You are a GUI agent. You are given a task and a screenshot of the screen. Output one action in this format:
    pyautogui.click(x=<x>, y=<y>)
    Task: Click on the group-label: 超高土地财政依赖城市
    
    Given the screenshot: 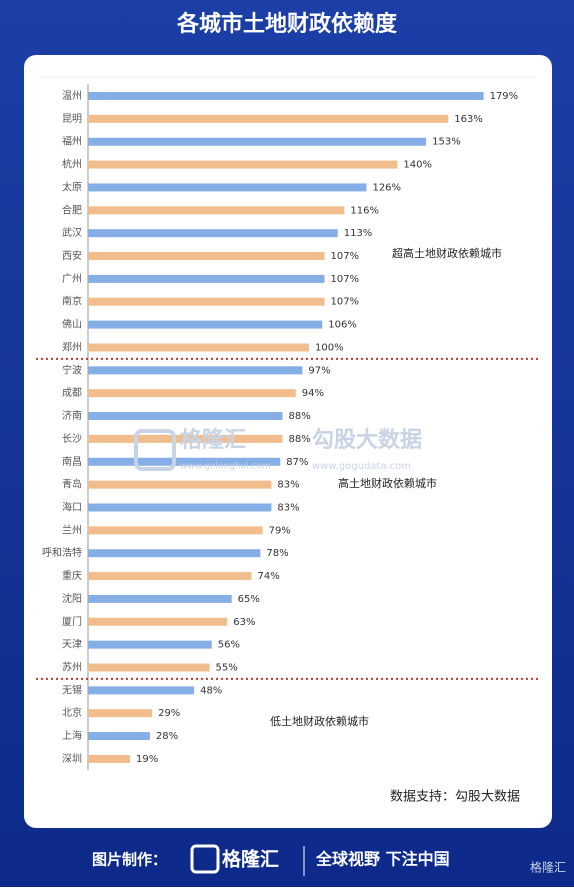 What is the action you would take?
    pyautogui.click(x=447, y=253)
    